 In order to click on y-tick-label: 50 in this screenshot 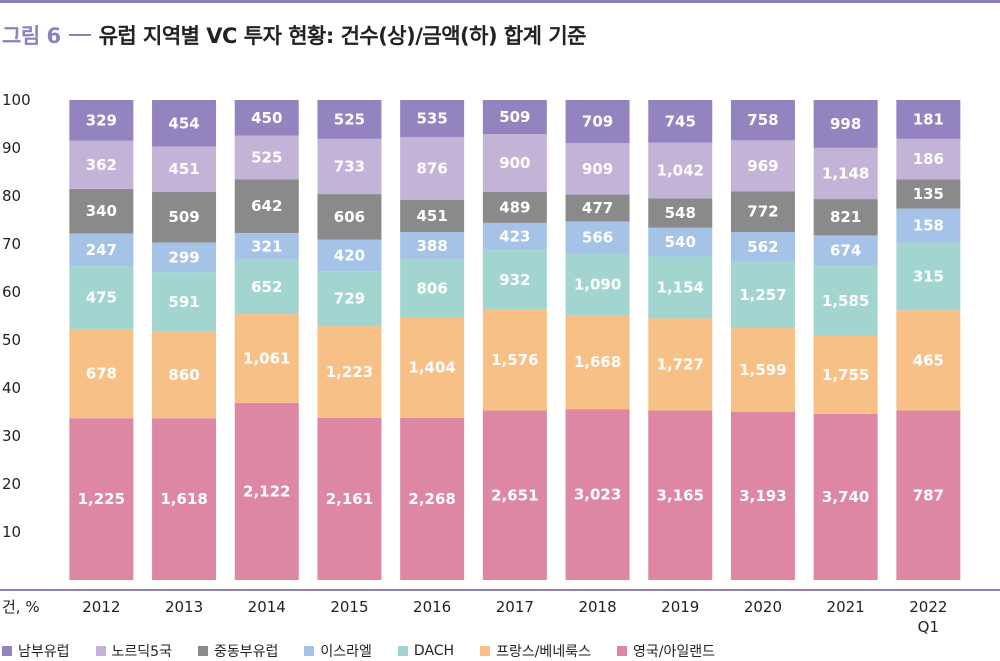, I will do `click(11, 340)`.